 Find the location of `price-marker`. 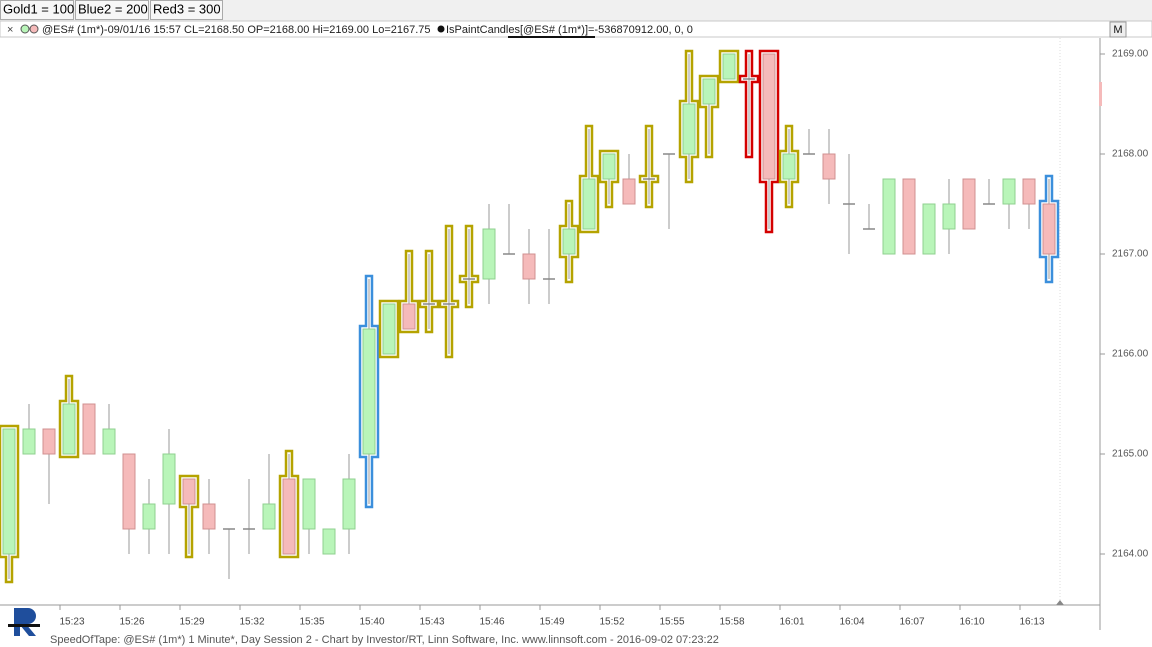

price-marker is located at coordinates (1100, 94).